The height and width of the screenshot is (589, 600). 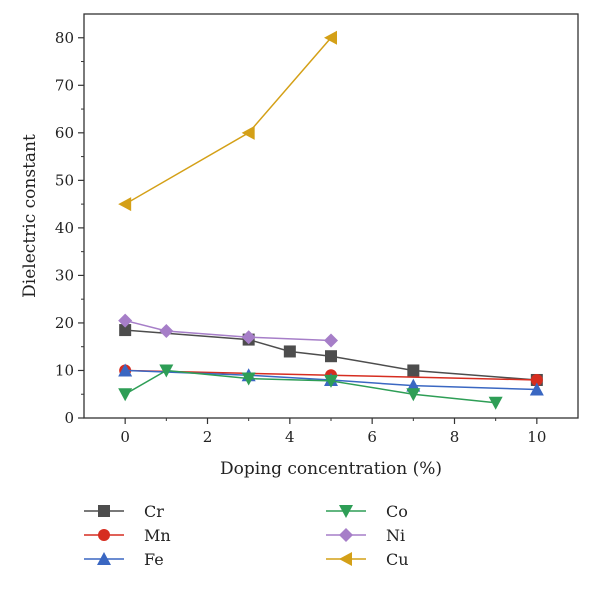 What do you see at coordinates (64, 38) in the screenshot?
I see `y-tick-label: 80` at bounding box center [64, 38].